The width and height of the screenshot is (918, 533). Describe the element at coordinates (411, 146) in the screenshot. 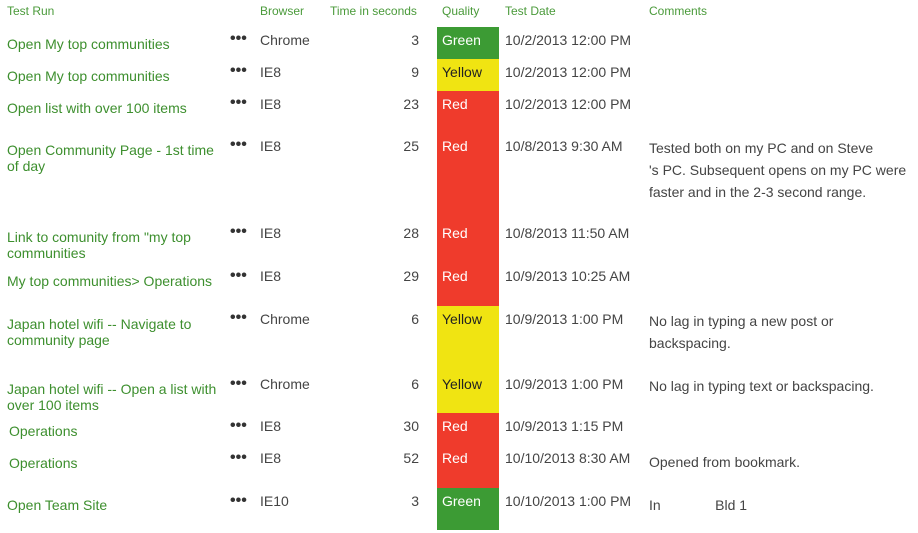

I see `time-cell: 25` at that location.